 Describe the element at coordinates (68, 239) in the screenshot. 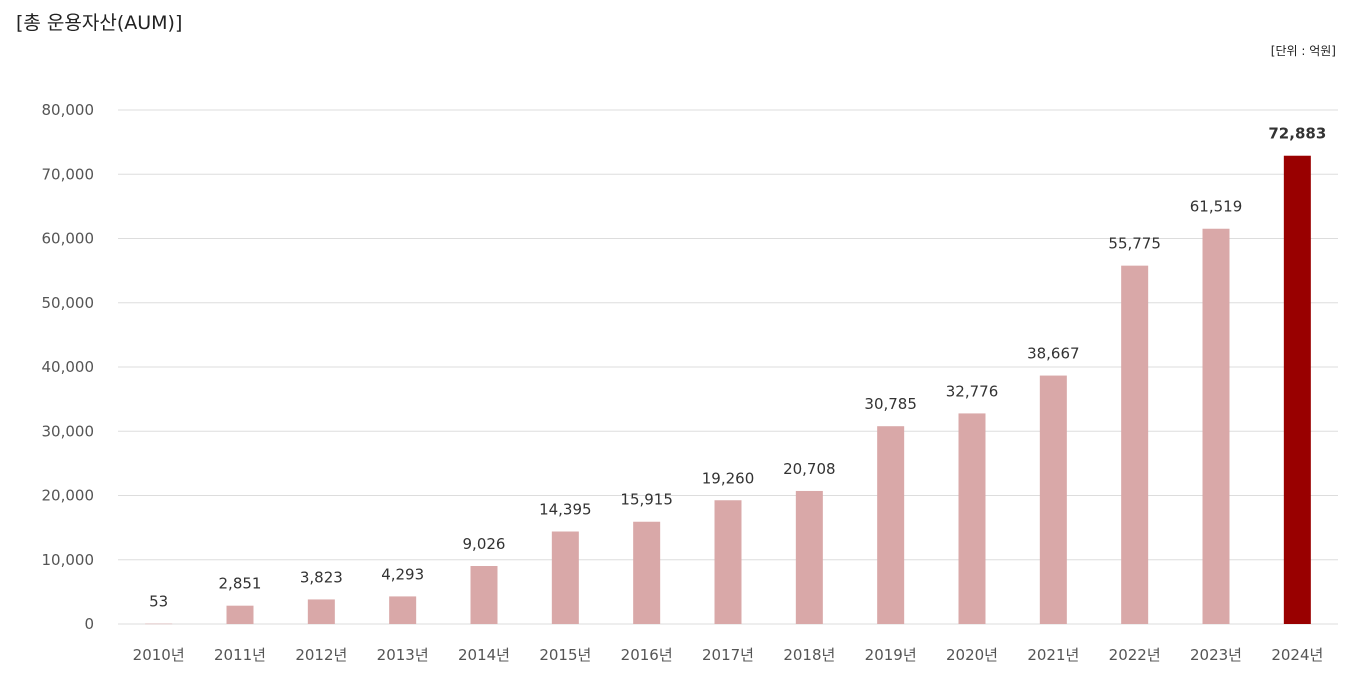

I see `y-tick-label: 60,000` at that location.